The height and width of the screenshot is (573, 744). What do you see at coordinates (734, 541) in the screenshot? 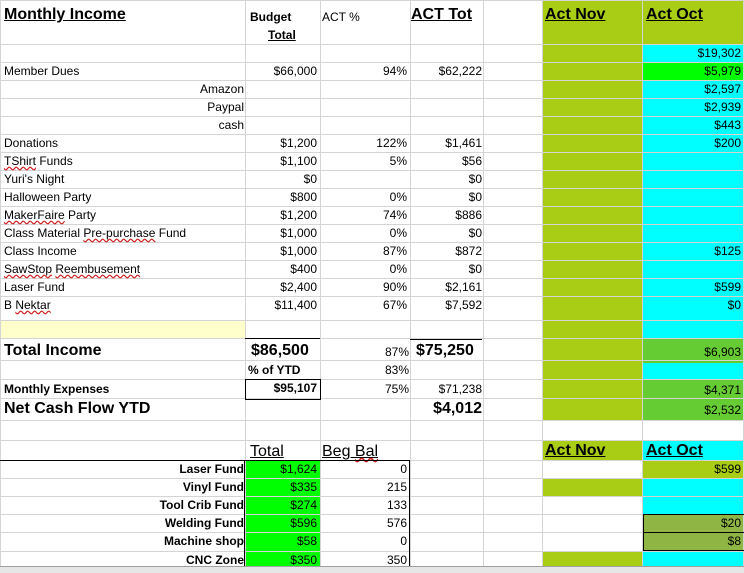
I see `fund-oct: $8` at bounding box center [734, 541].